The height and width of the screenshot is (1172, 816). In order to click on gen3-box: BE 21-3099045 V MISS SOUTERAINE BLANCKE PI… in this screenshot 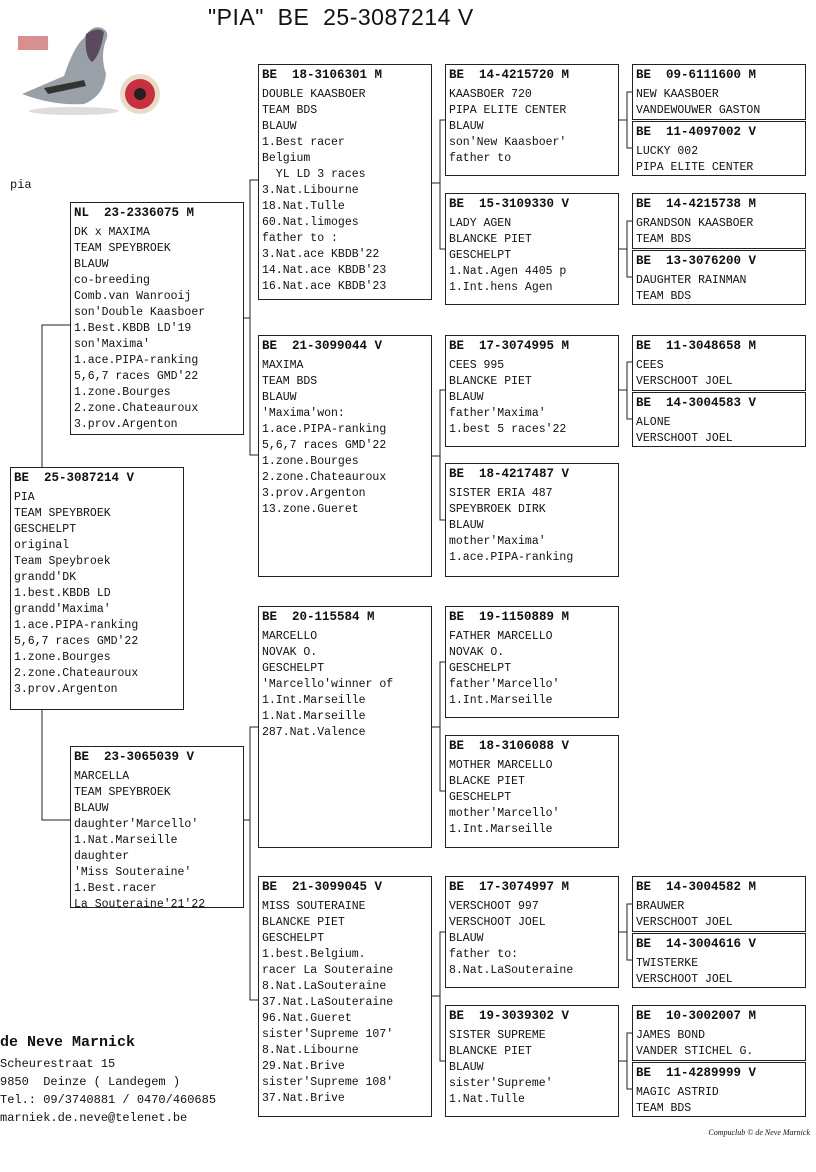, I will do `click(345, 996)`.